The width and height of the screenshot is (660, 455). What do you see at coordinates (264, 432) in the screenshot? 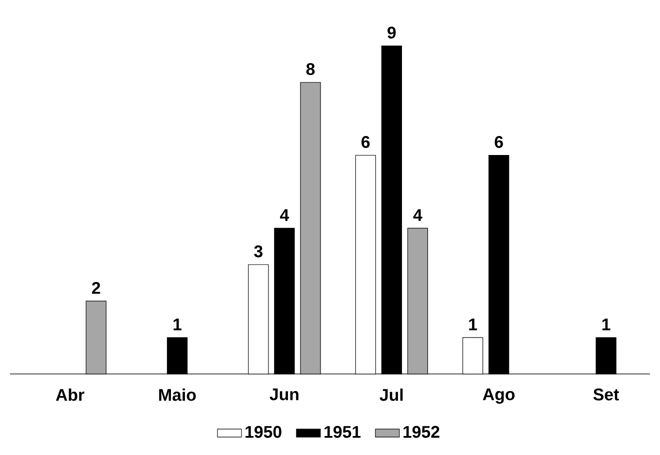
I see `legend-label: 1950` at bounding box center [264, 432].